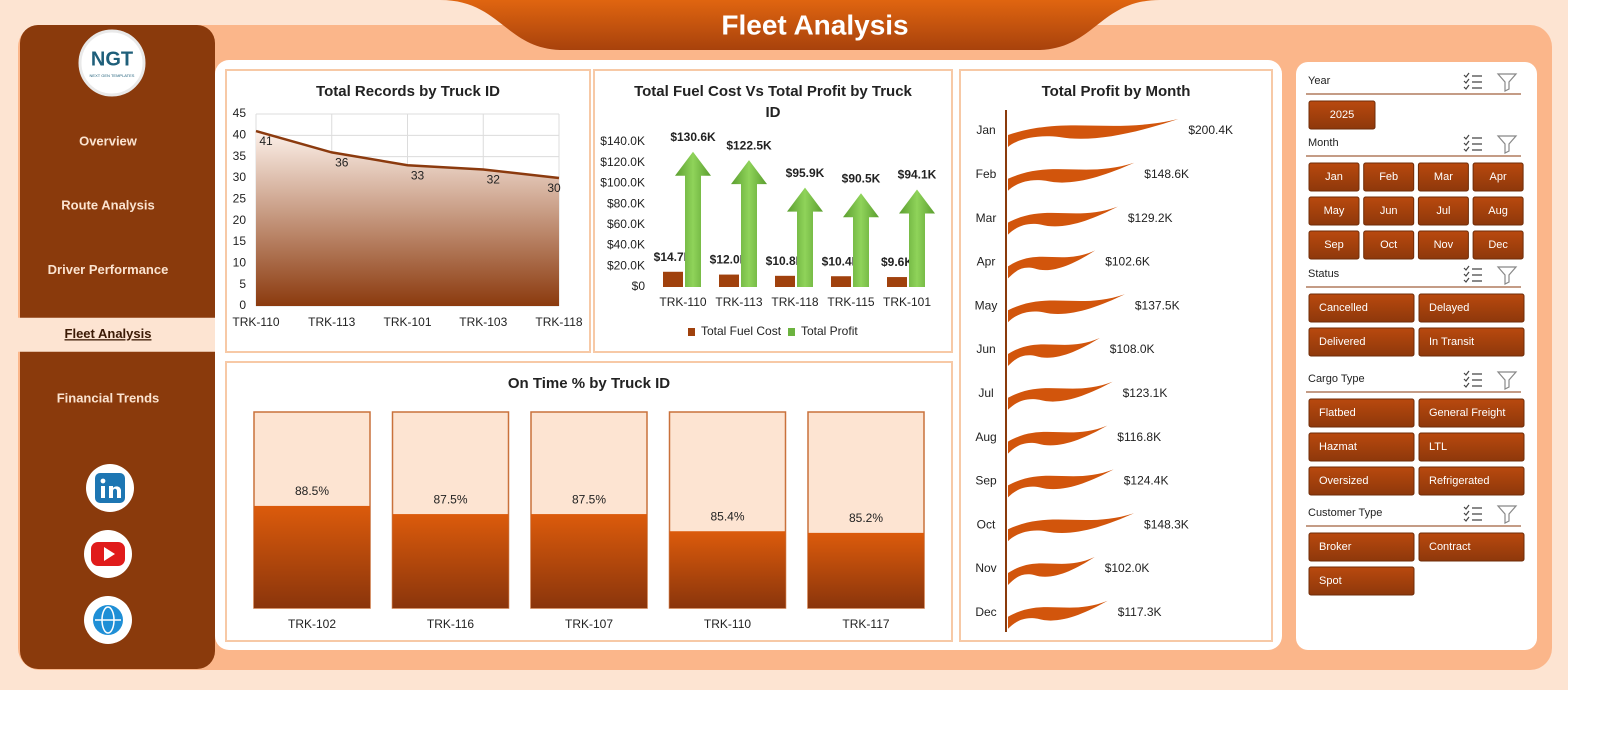 Image resolution: width=1600 pixels, height=741 pixels. I want to click on slicer-button-label: Dec, so click(1498, 245).